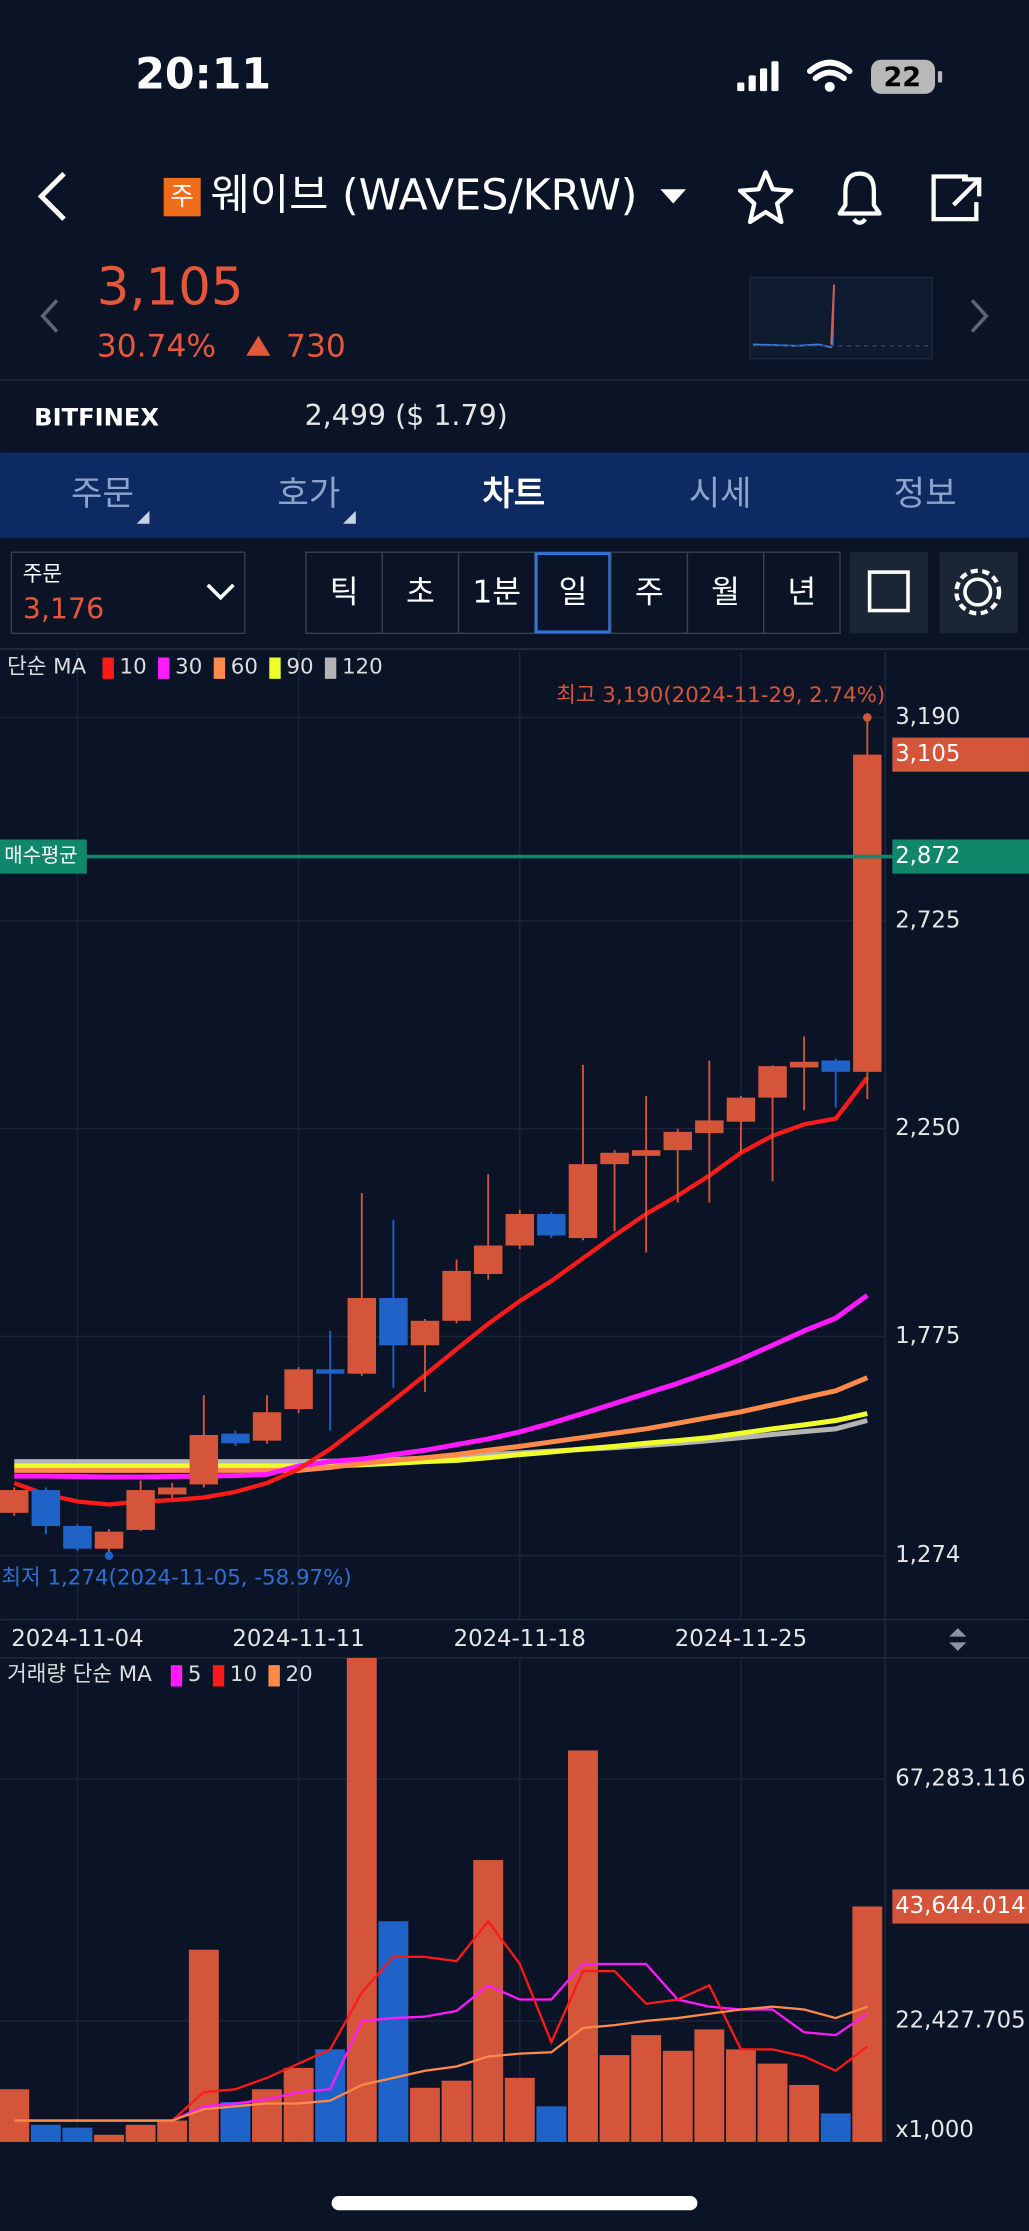 Image resolution: width=1029 pixels, height=2231 pixels. Describe the element at coordinates (765, 197) in the screenshot. I see `favorite-button` at that location.